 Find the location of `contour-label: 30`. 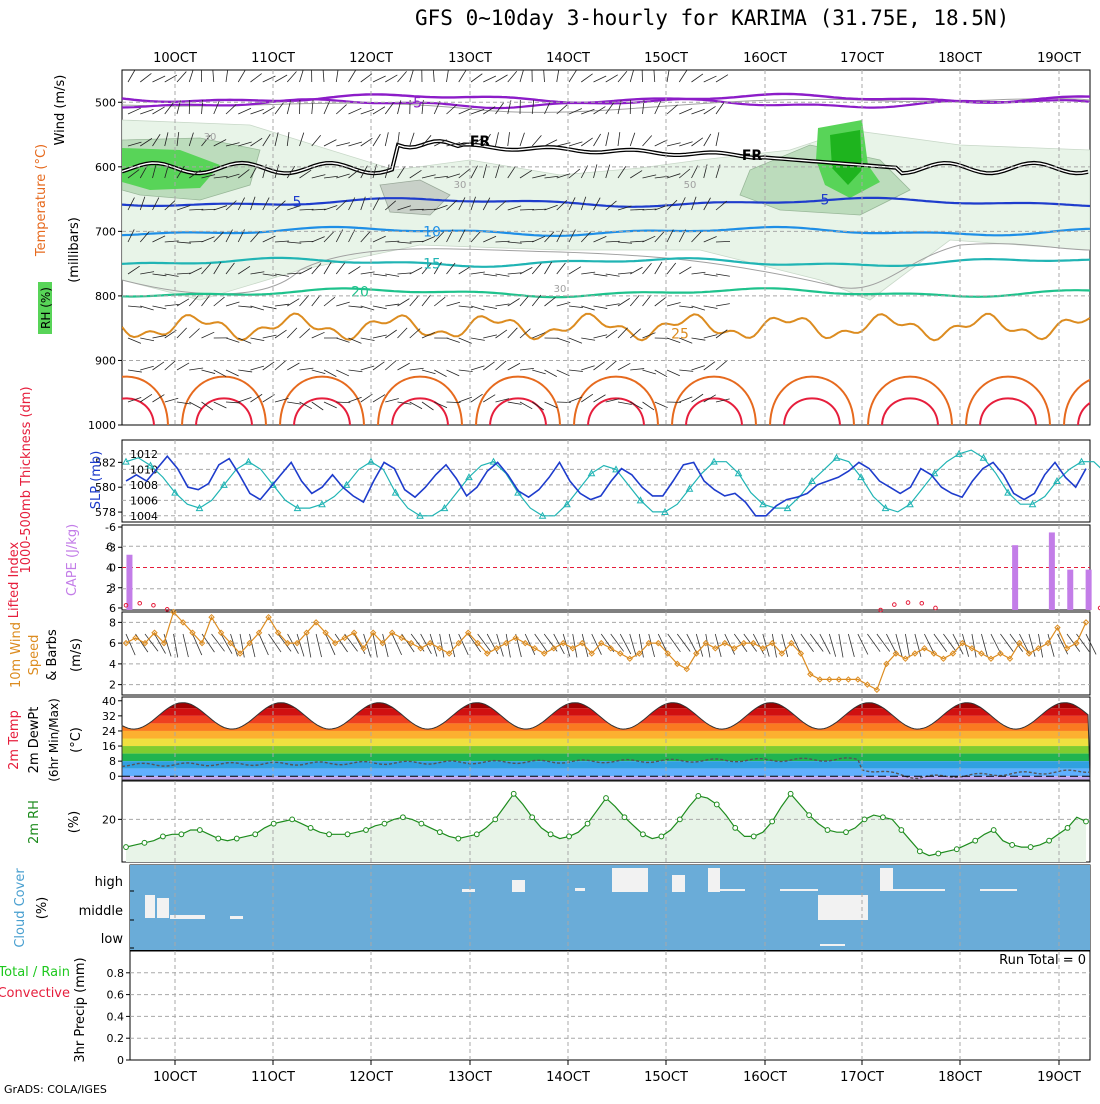

contour-label: 30 is located at coordinates (460, 185).